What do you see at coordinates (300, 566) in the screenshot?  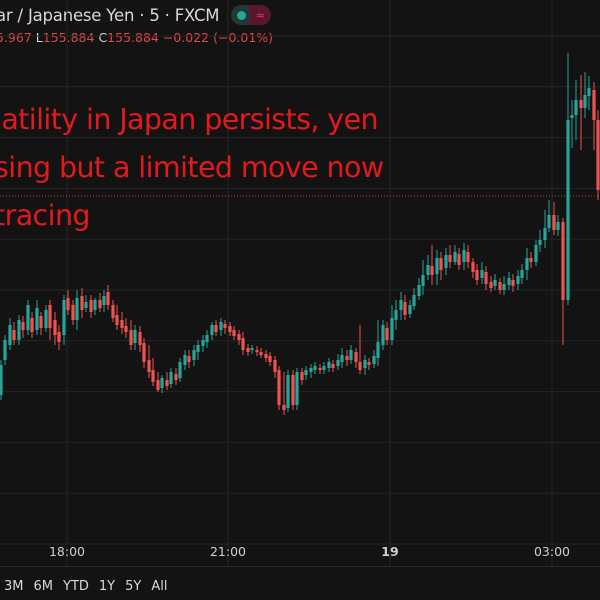 I see `axis-divider` at bounding box center [300, 566].